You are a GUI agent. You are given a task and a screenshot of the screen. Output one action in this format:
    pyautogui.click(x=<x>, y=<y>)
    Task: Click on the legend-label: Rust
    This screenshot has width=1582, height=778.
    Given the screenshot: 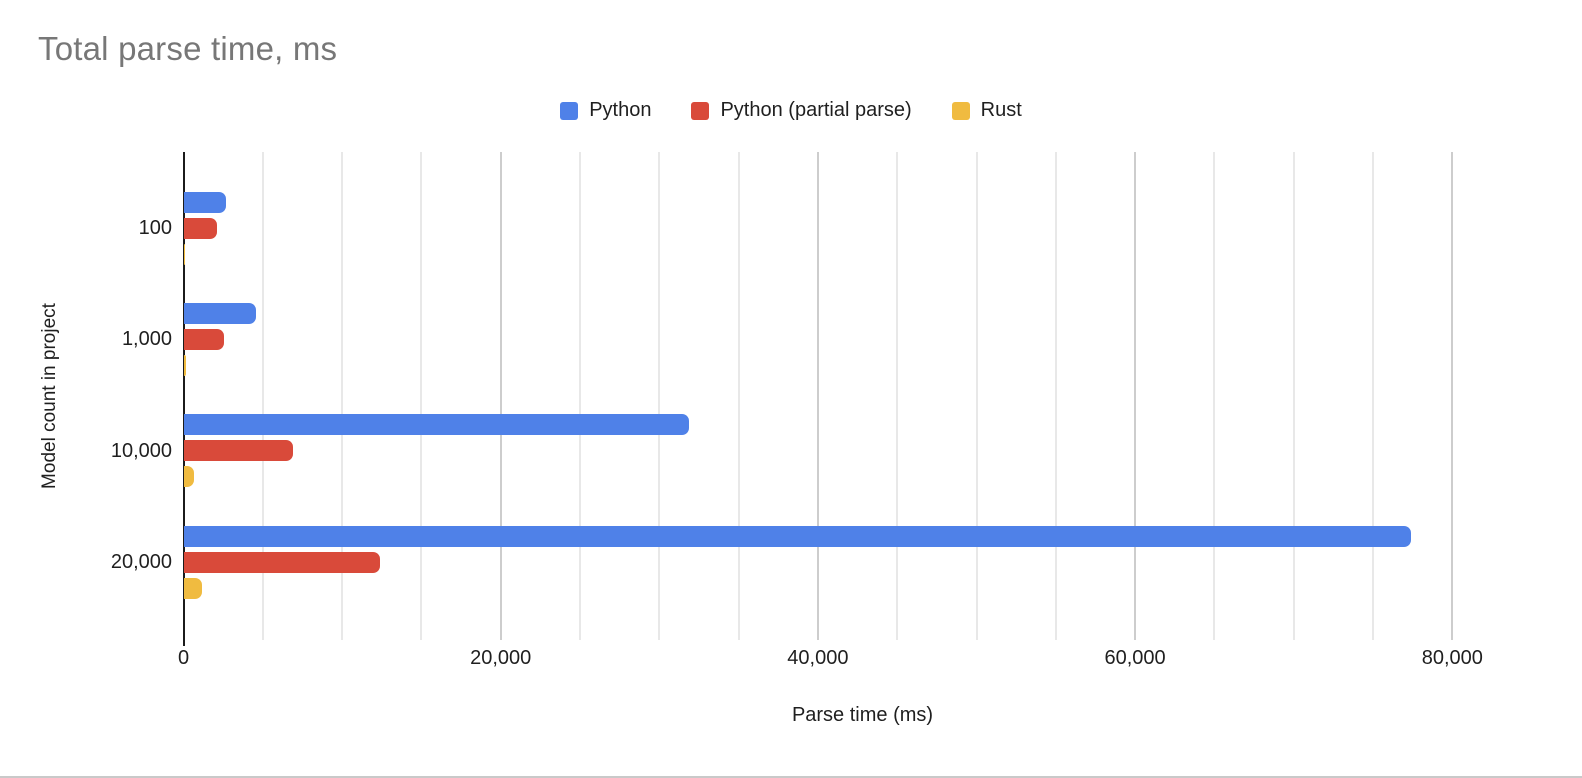 What is the action you would take?
    pyautogui.click(x=1001, y=110)
    